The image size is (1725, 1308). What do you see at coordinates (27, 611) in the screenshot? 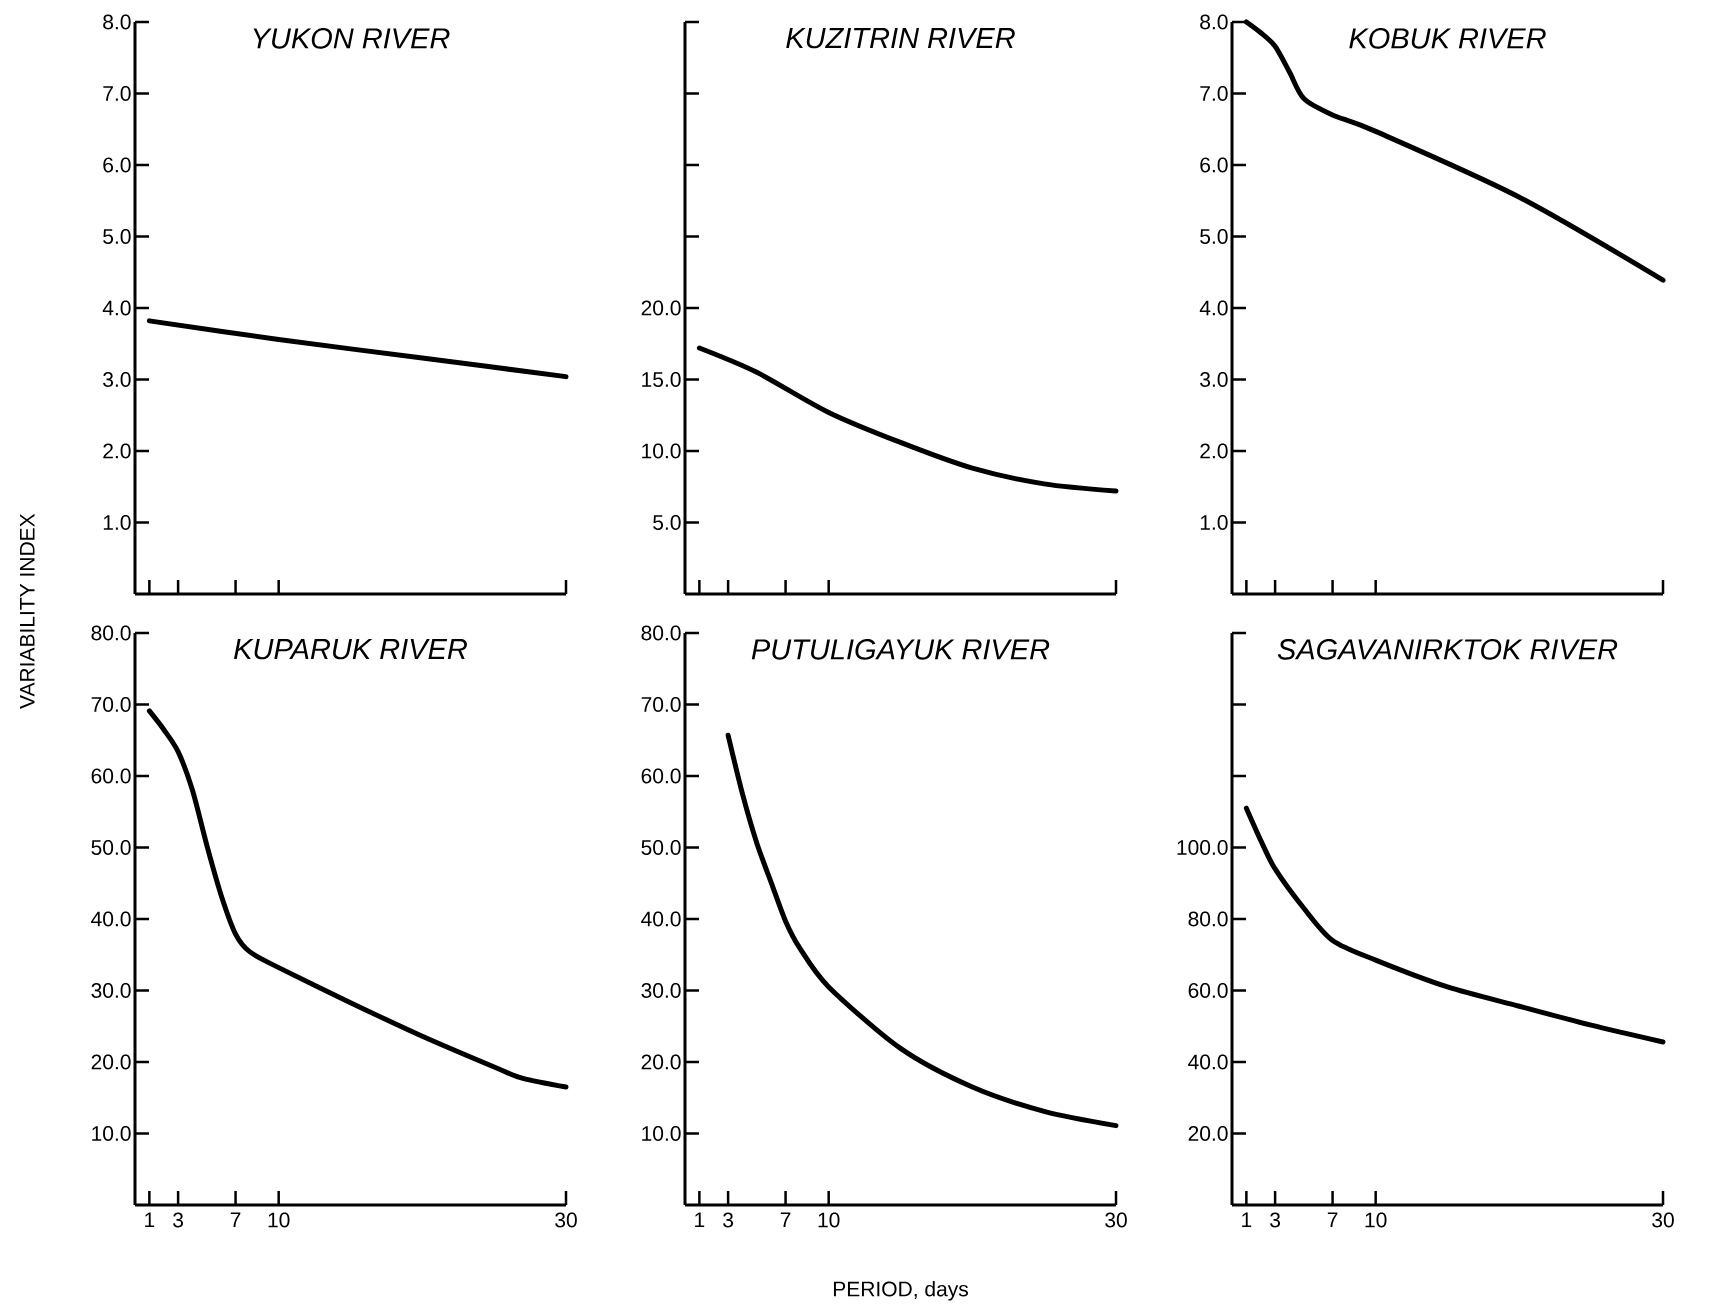
I see `y-axis-title: VARIABILITY INDEX` at bounding box center [27, 611].